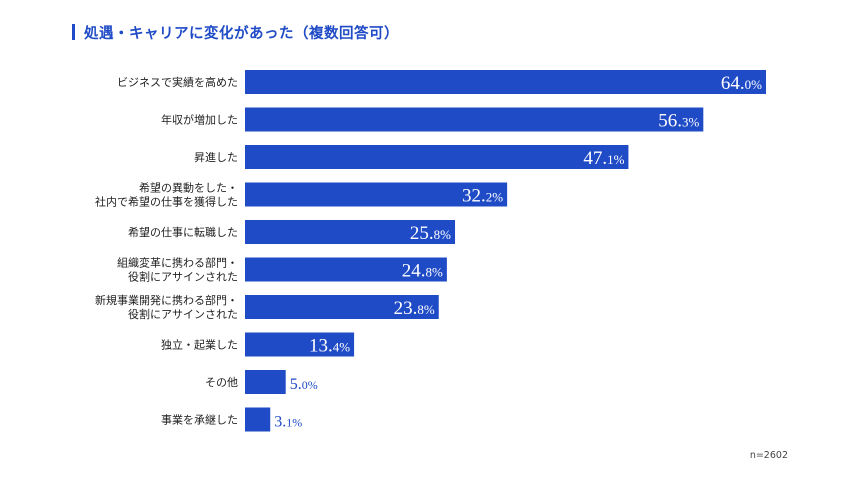 Image resolution: width=860 pixels, height=489 pixels. I want to click on category-label-1: 年収が増加した, so click(199, 120).